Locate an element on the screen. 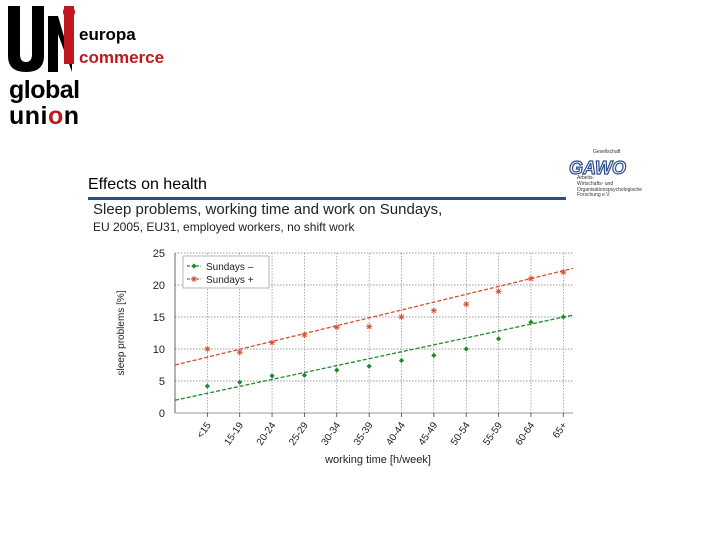 This screenshot has width=720, height=540. trendline-sundays-minus is located at coordinates (374, 357).